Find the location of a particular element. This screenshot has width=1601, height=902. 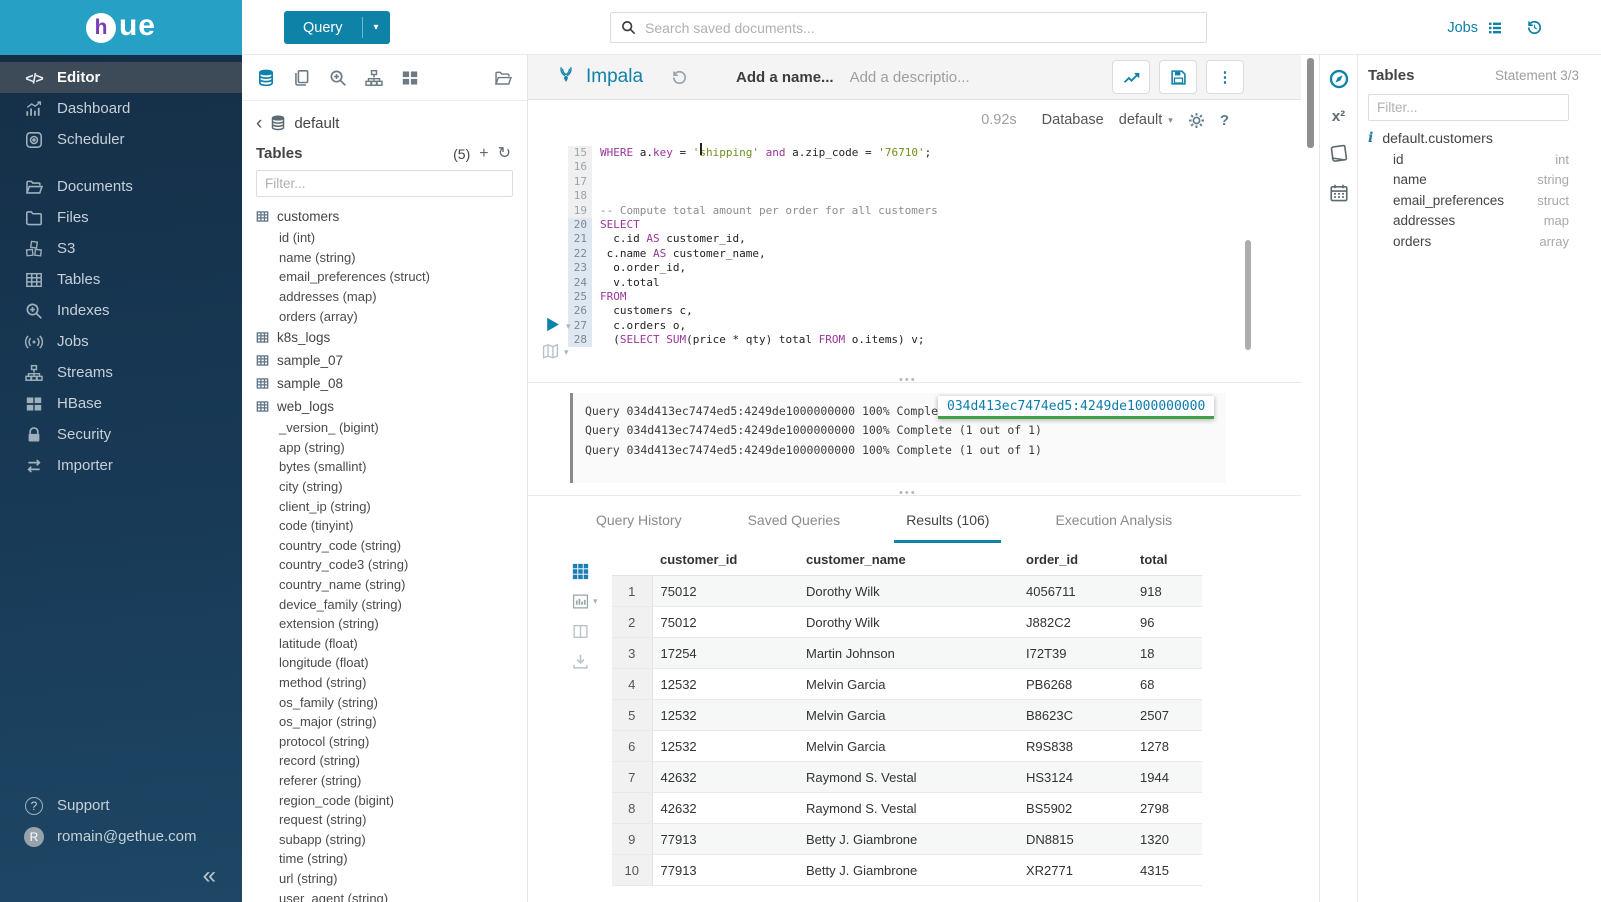

right-column-orders: orders array is located at coordinates (1468, 241).